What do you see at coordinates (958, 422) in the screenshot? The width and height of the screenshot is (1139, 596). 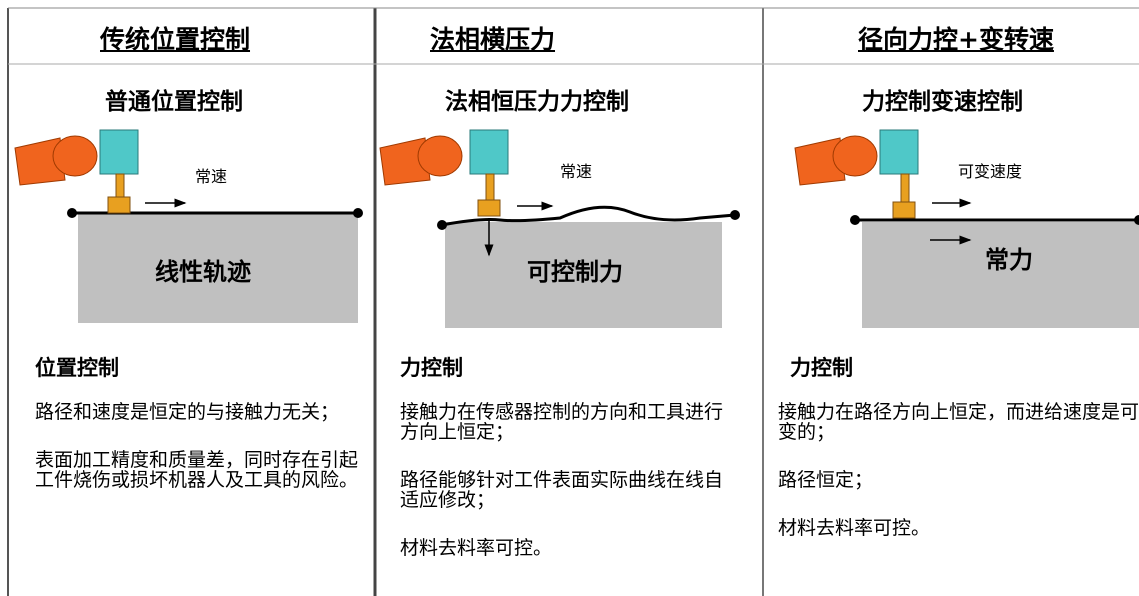 I see `paragraph: 接触力在路径方向上恒定，而进给速度是可变的；` at bounding box center [958, 422].